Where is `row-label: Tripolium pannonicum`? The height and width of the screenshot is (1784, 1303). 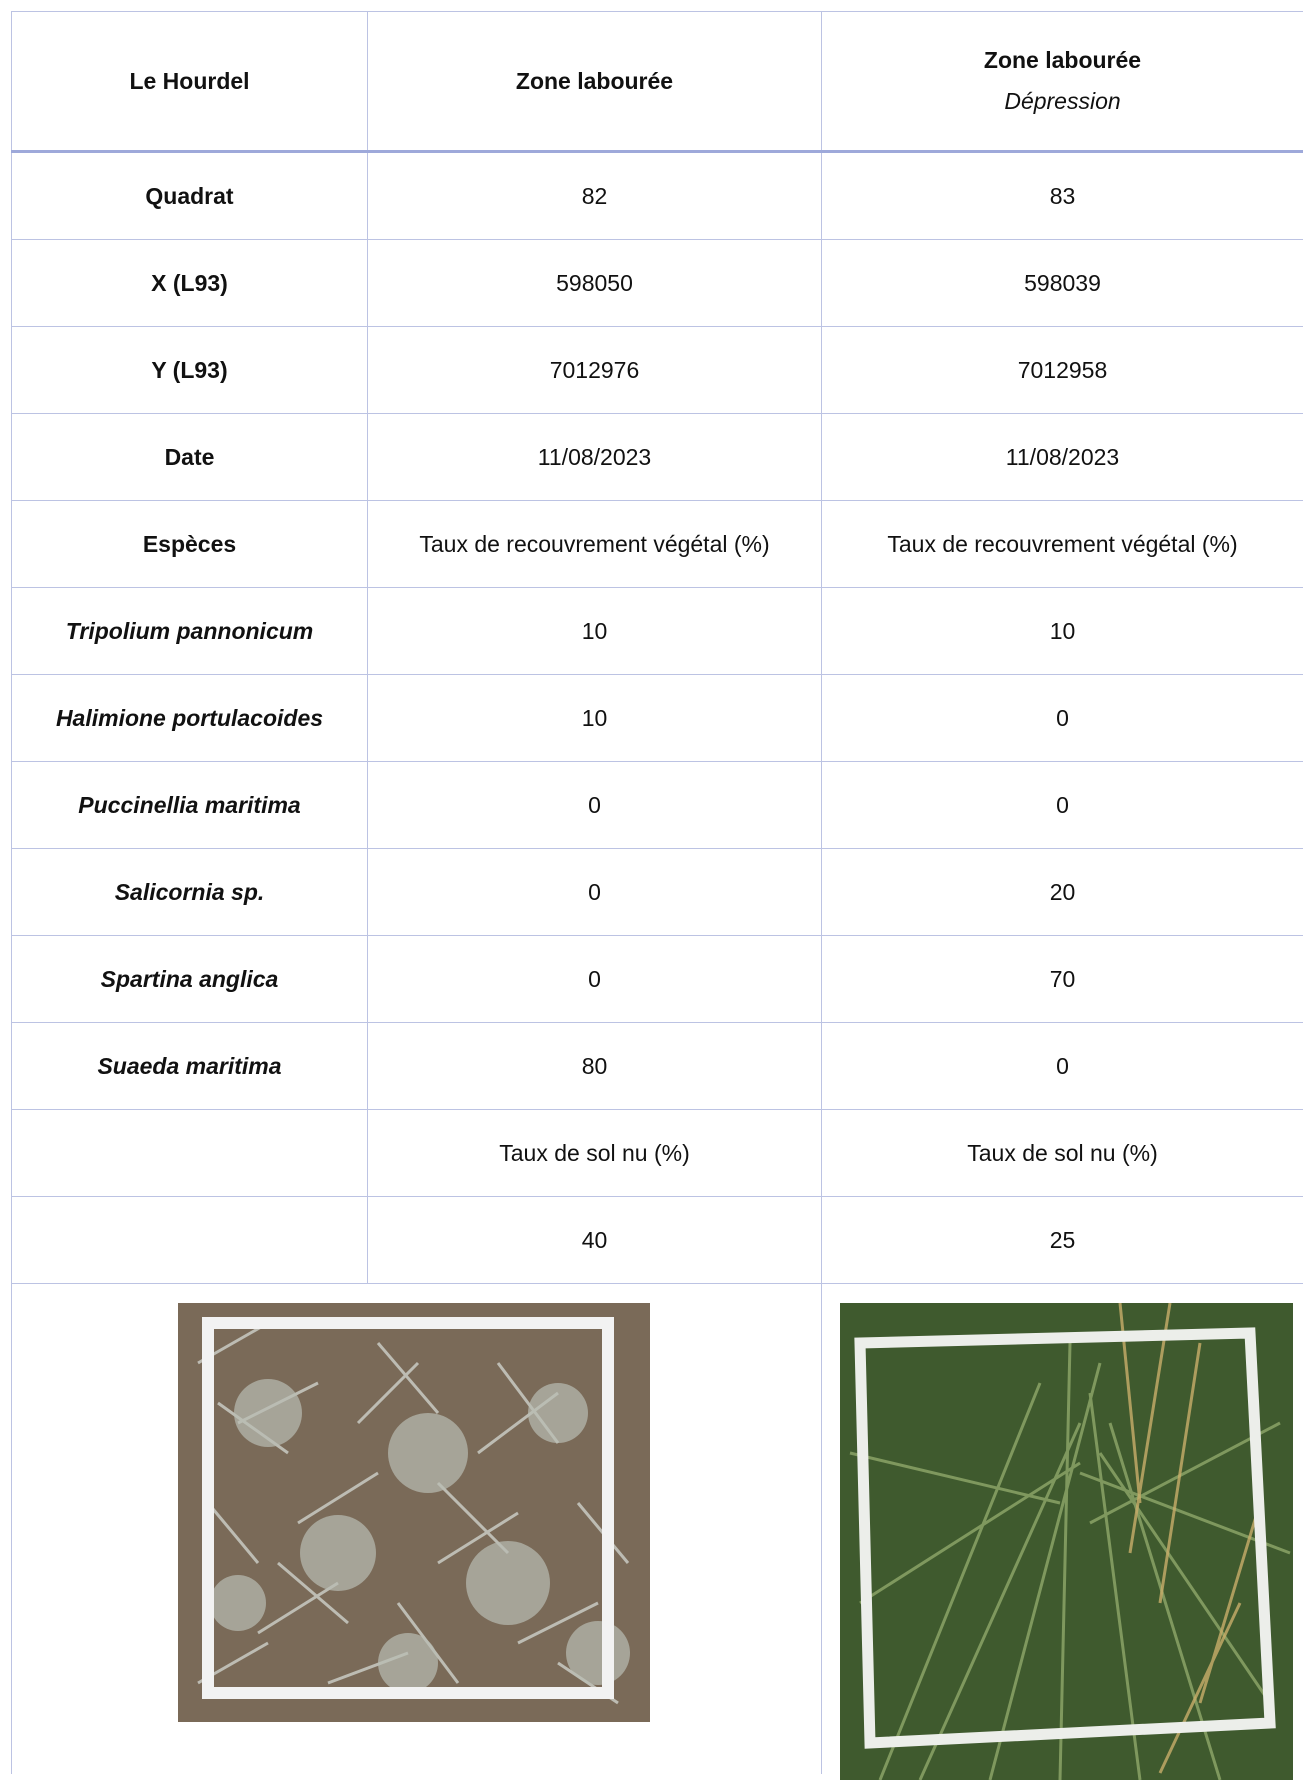
row-label: Tripolium pannonicum is located at coordinates (189, 631).